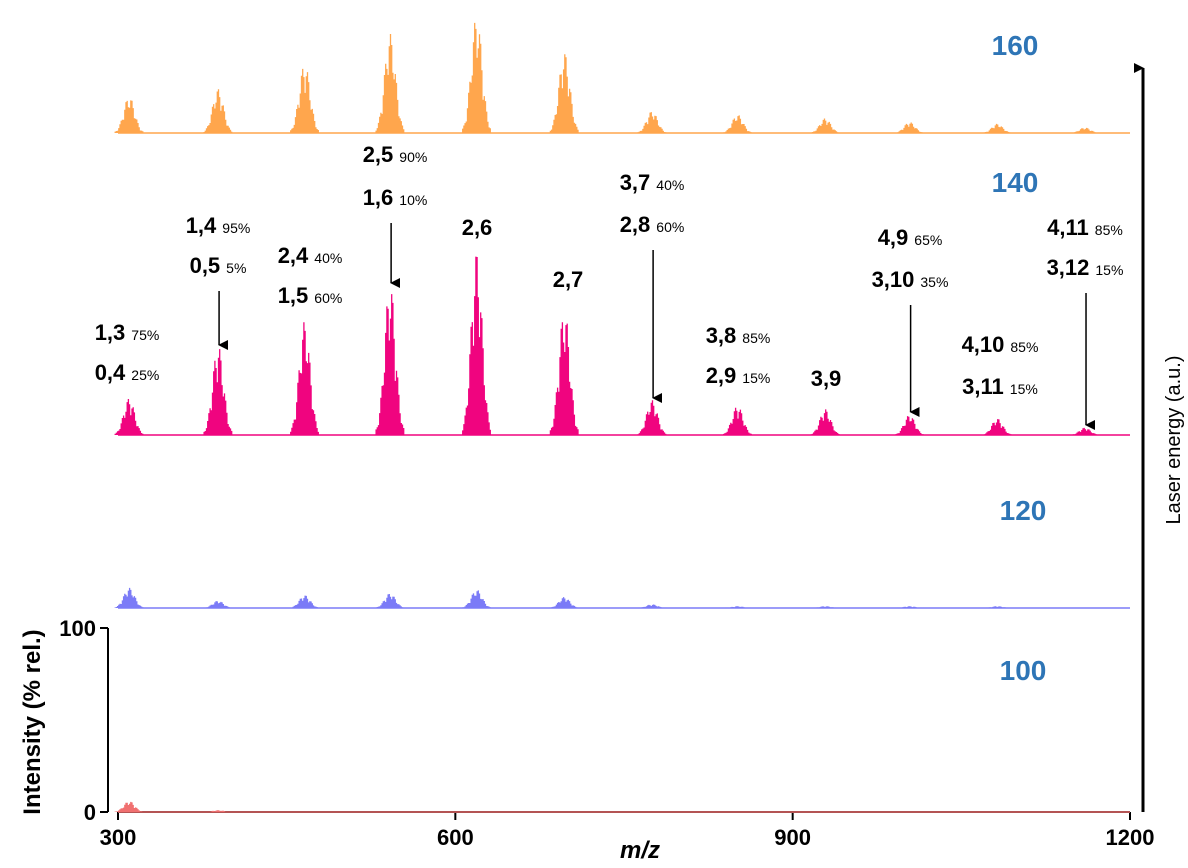 This screenshot has height=868, width=1188. I want to click on y-axis-label: Intensity (% rel.), so click(32, 721).